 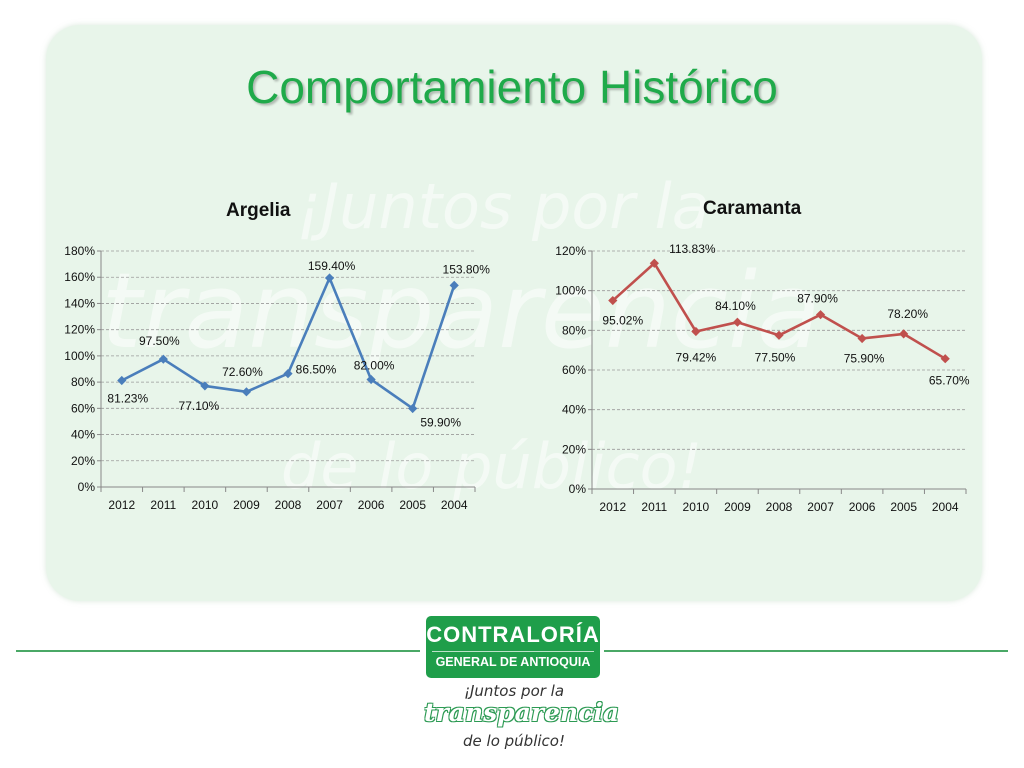 What do you see at coordinates (817, 299) in the screenshot?
I see `data-label: 87.90%` at bounding box center [817, 299].